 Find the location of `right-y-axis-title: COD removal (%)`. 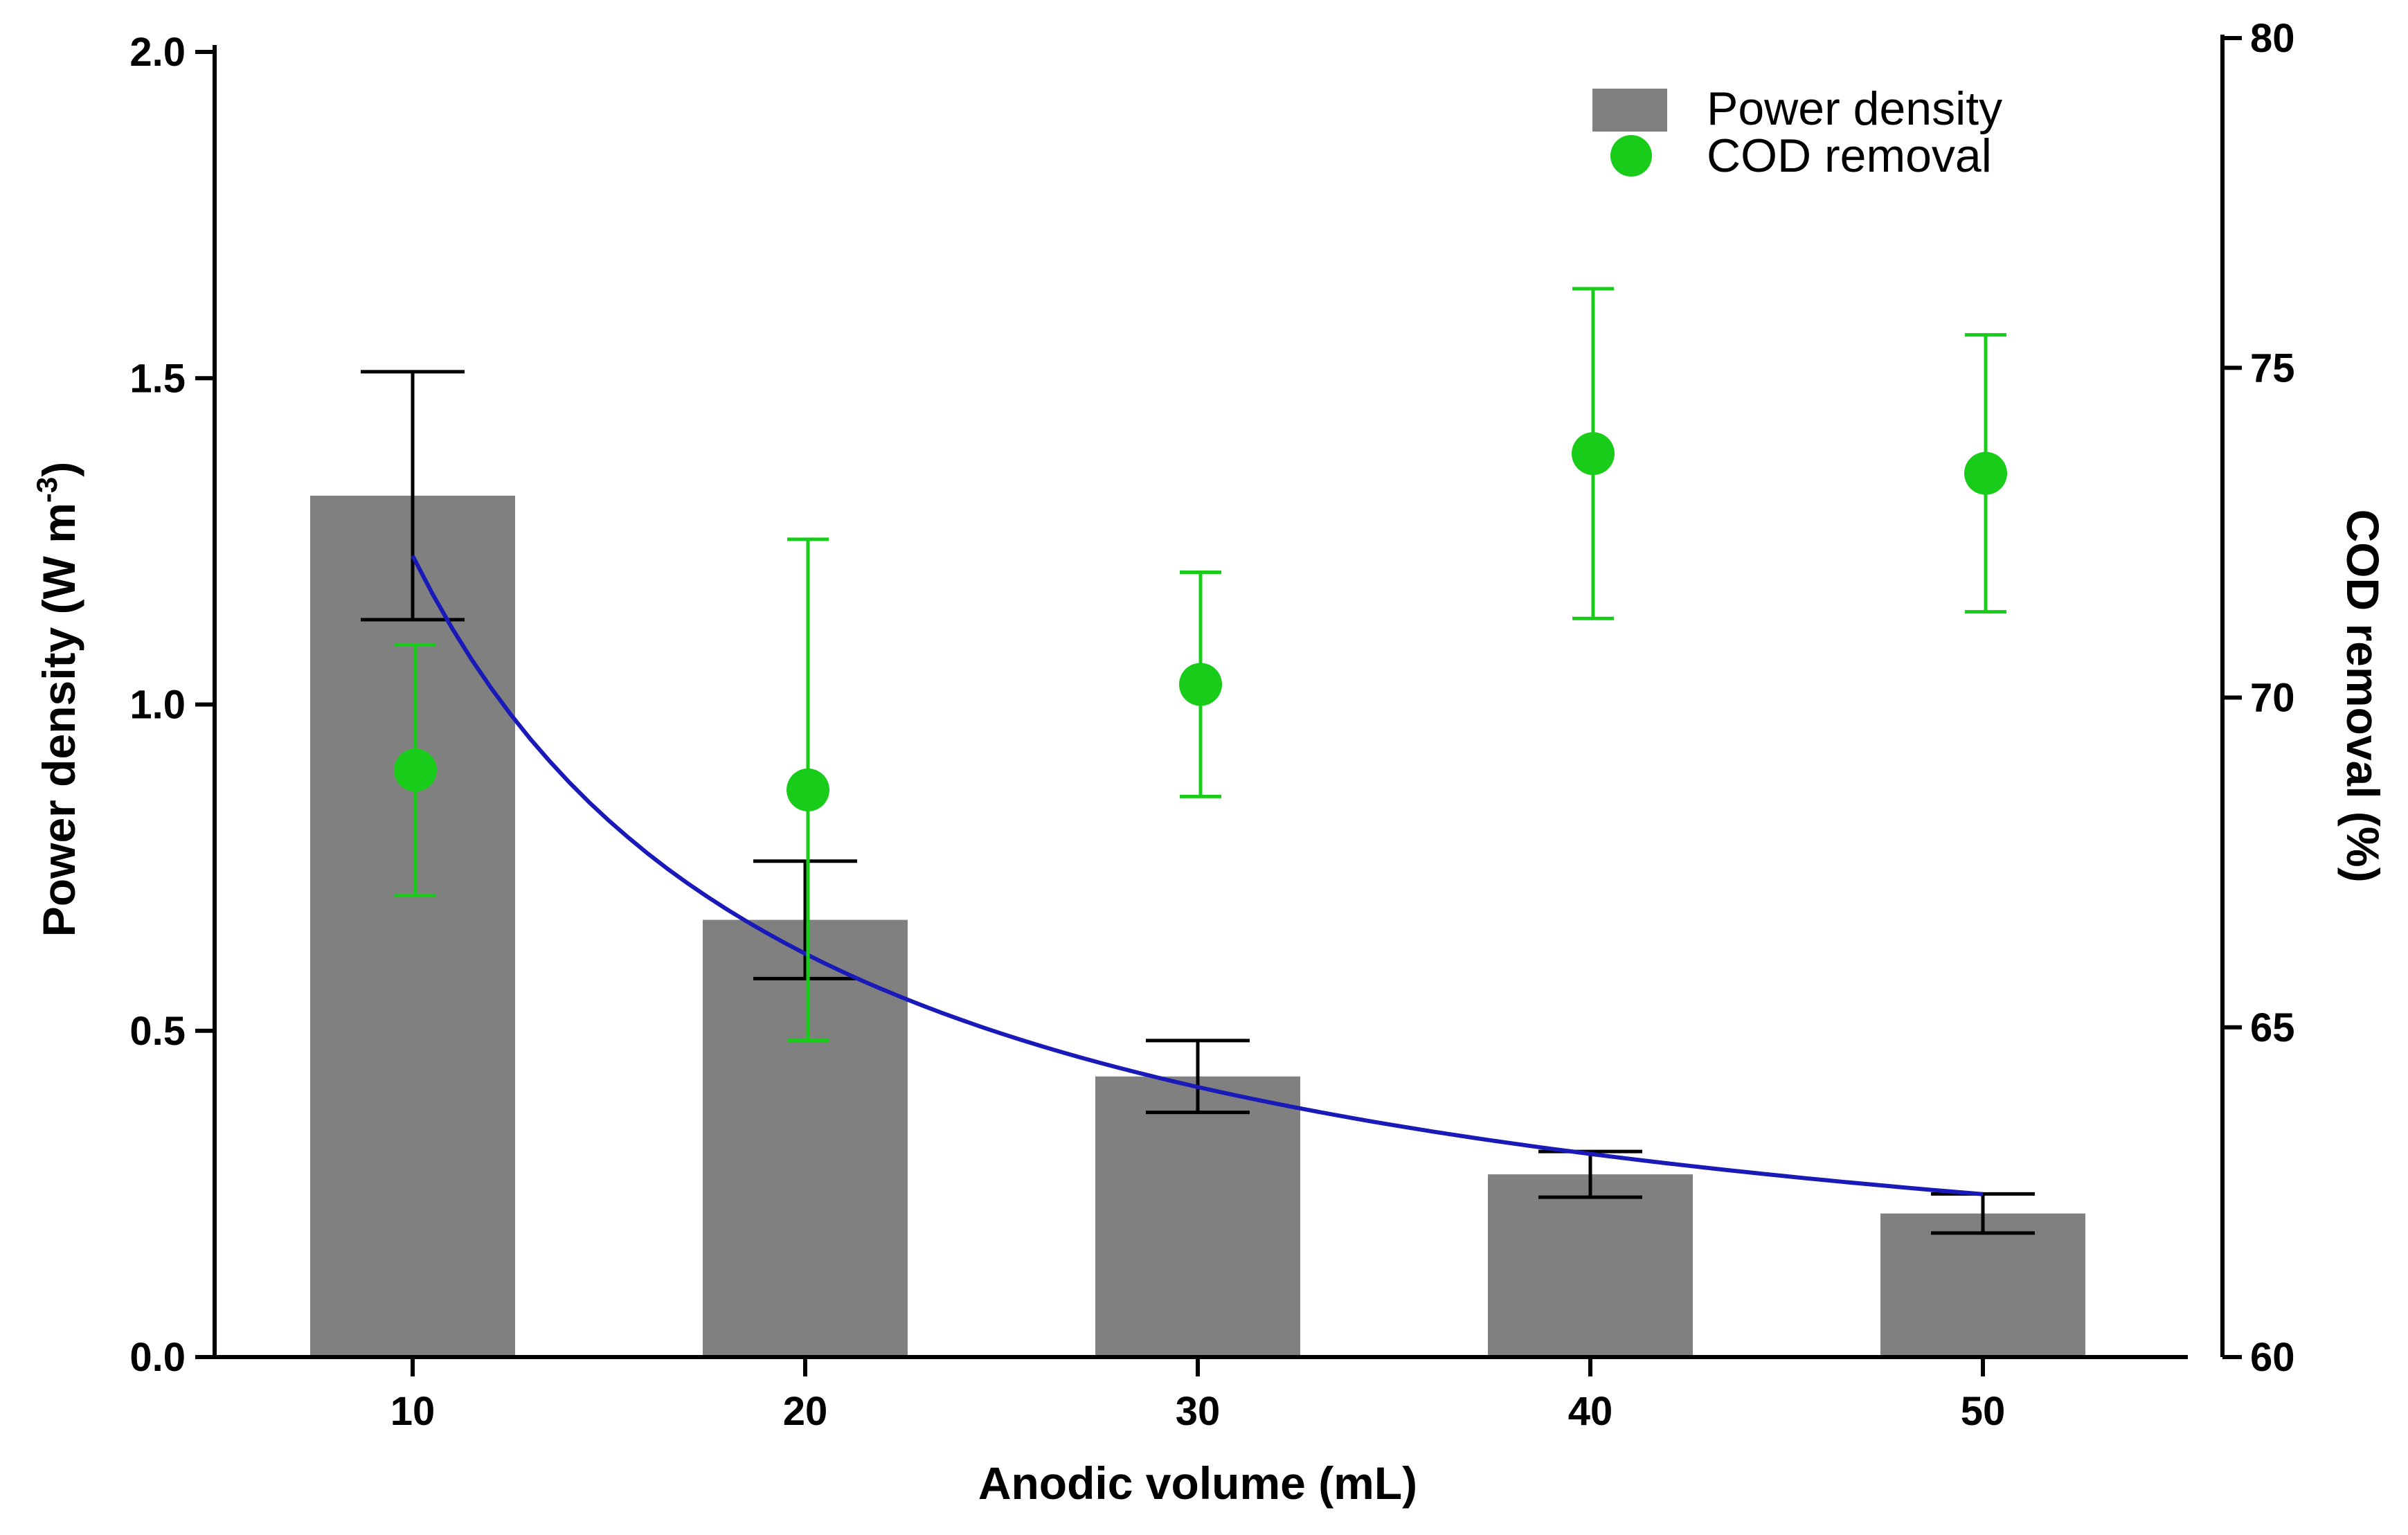

right-y-axis-title: COD removal (%) is located at coordinates (2363, 696).